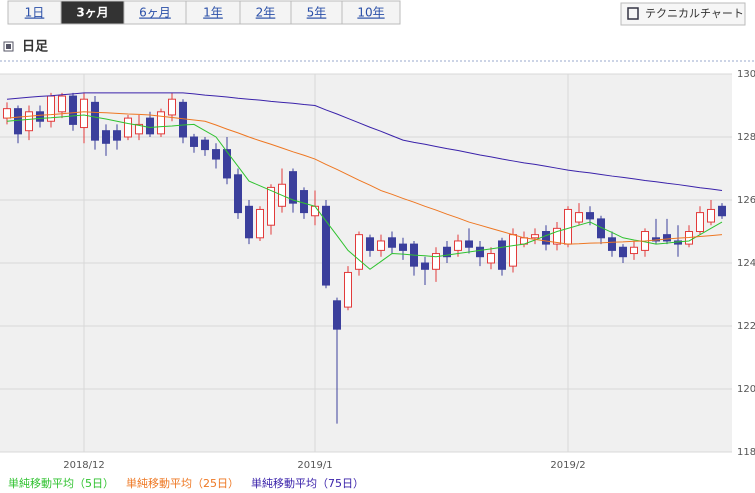 The image size is (755, 493). What do you see at coordinates (35, 47) in the screenshot?
I see `heading: 日足` at bounding box center [35, 47].